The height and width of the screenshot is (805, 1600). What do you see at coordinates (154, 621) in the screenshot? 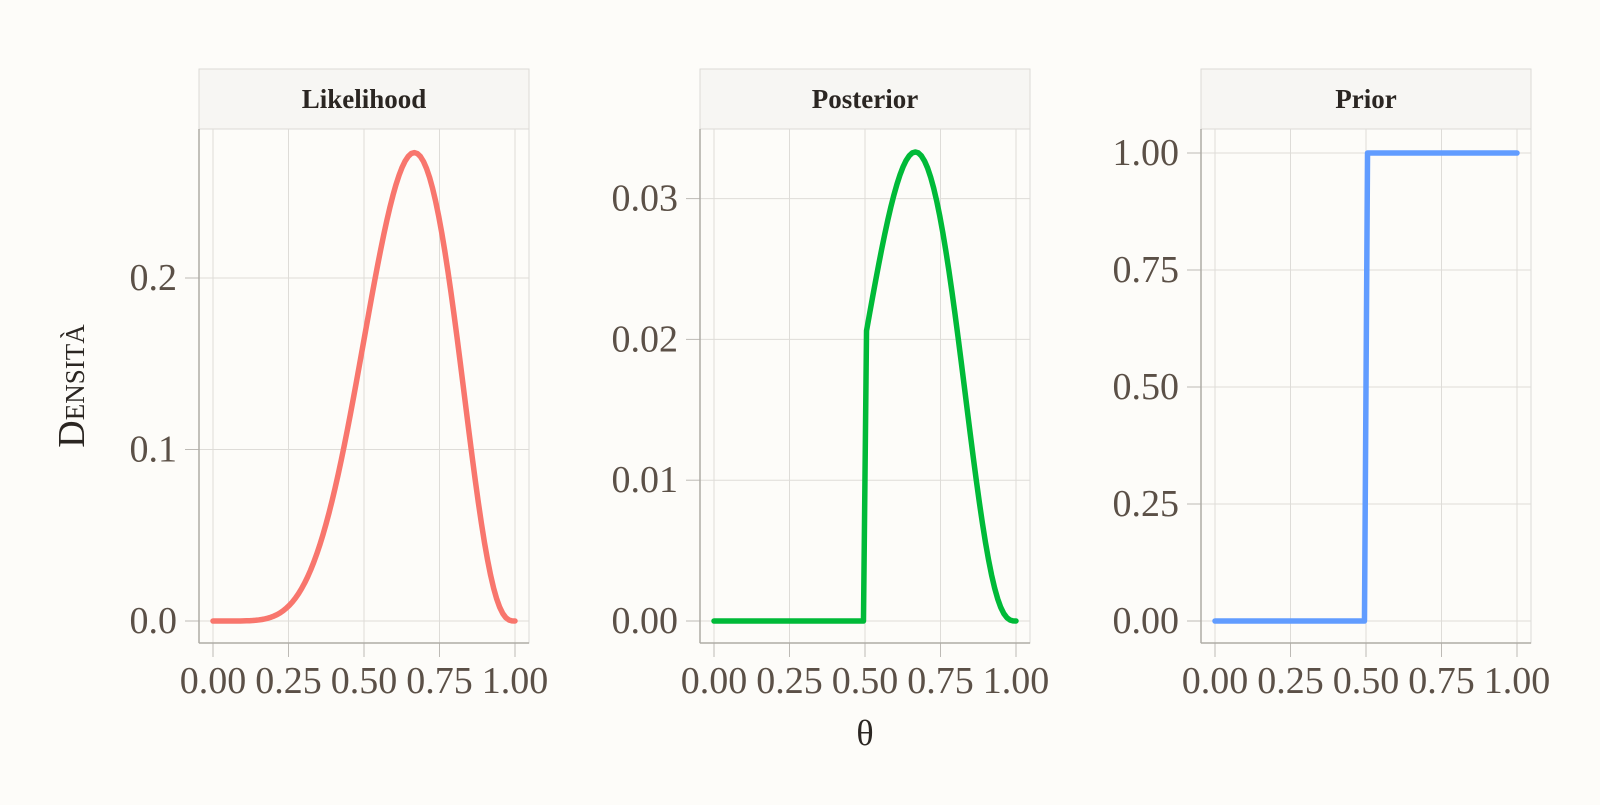
I see `y-tick-label: 0.0` at bounding box center [154, 621].